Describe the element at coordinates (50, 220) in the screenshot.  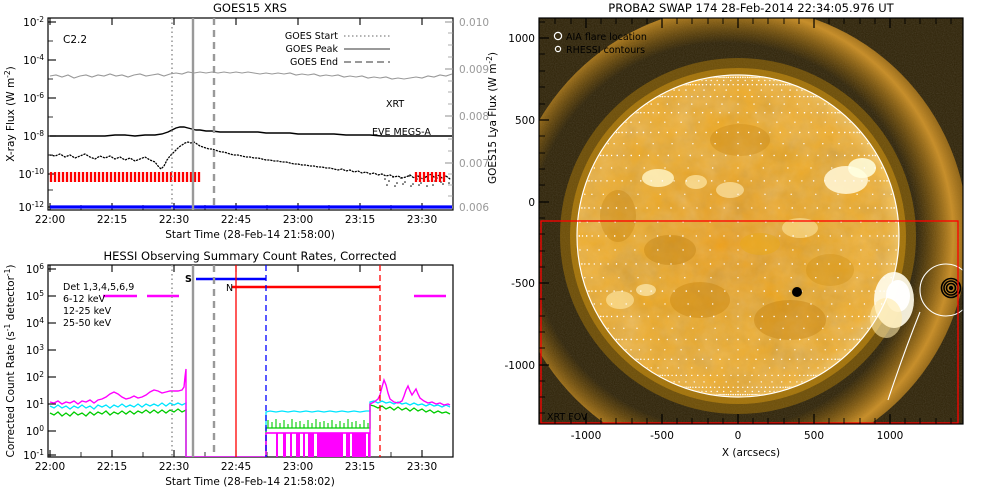
I see `goes-xtick-0: 22:00` at that location.